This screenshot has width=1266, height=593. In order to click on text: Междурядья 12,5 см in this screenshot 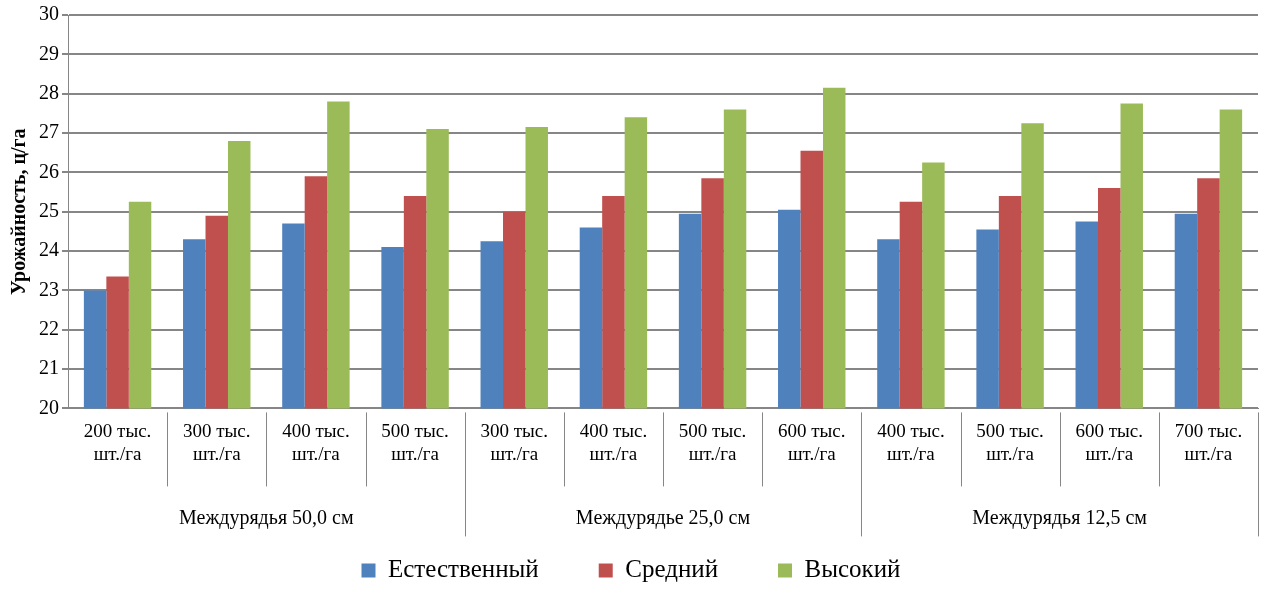, I will do `click(1060, 517)`.